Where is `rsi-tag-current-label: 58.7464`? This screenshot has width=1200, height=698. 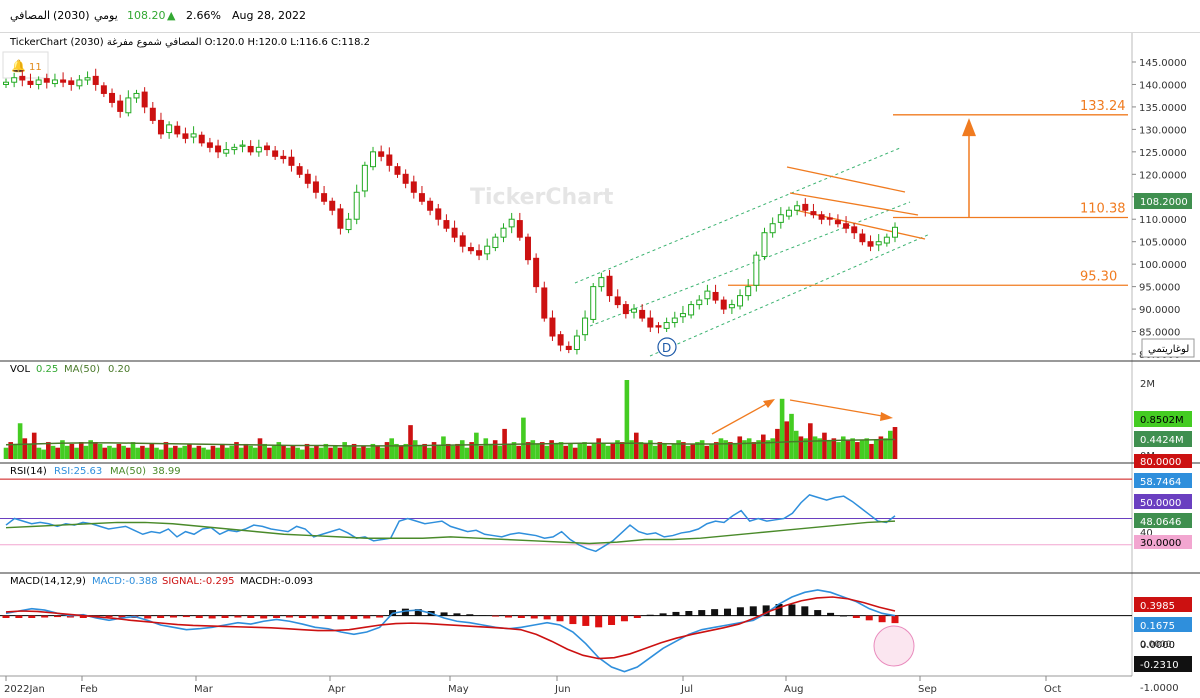
rsi-tag-current-label: 58.7464 is located at coordinates (1160, 482).